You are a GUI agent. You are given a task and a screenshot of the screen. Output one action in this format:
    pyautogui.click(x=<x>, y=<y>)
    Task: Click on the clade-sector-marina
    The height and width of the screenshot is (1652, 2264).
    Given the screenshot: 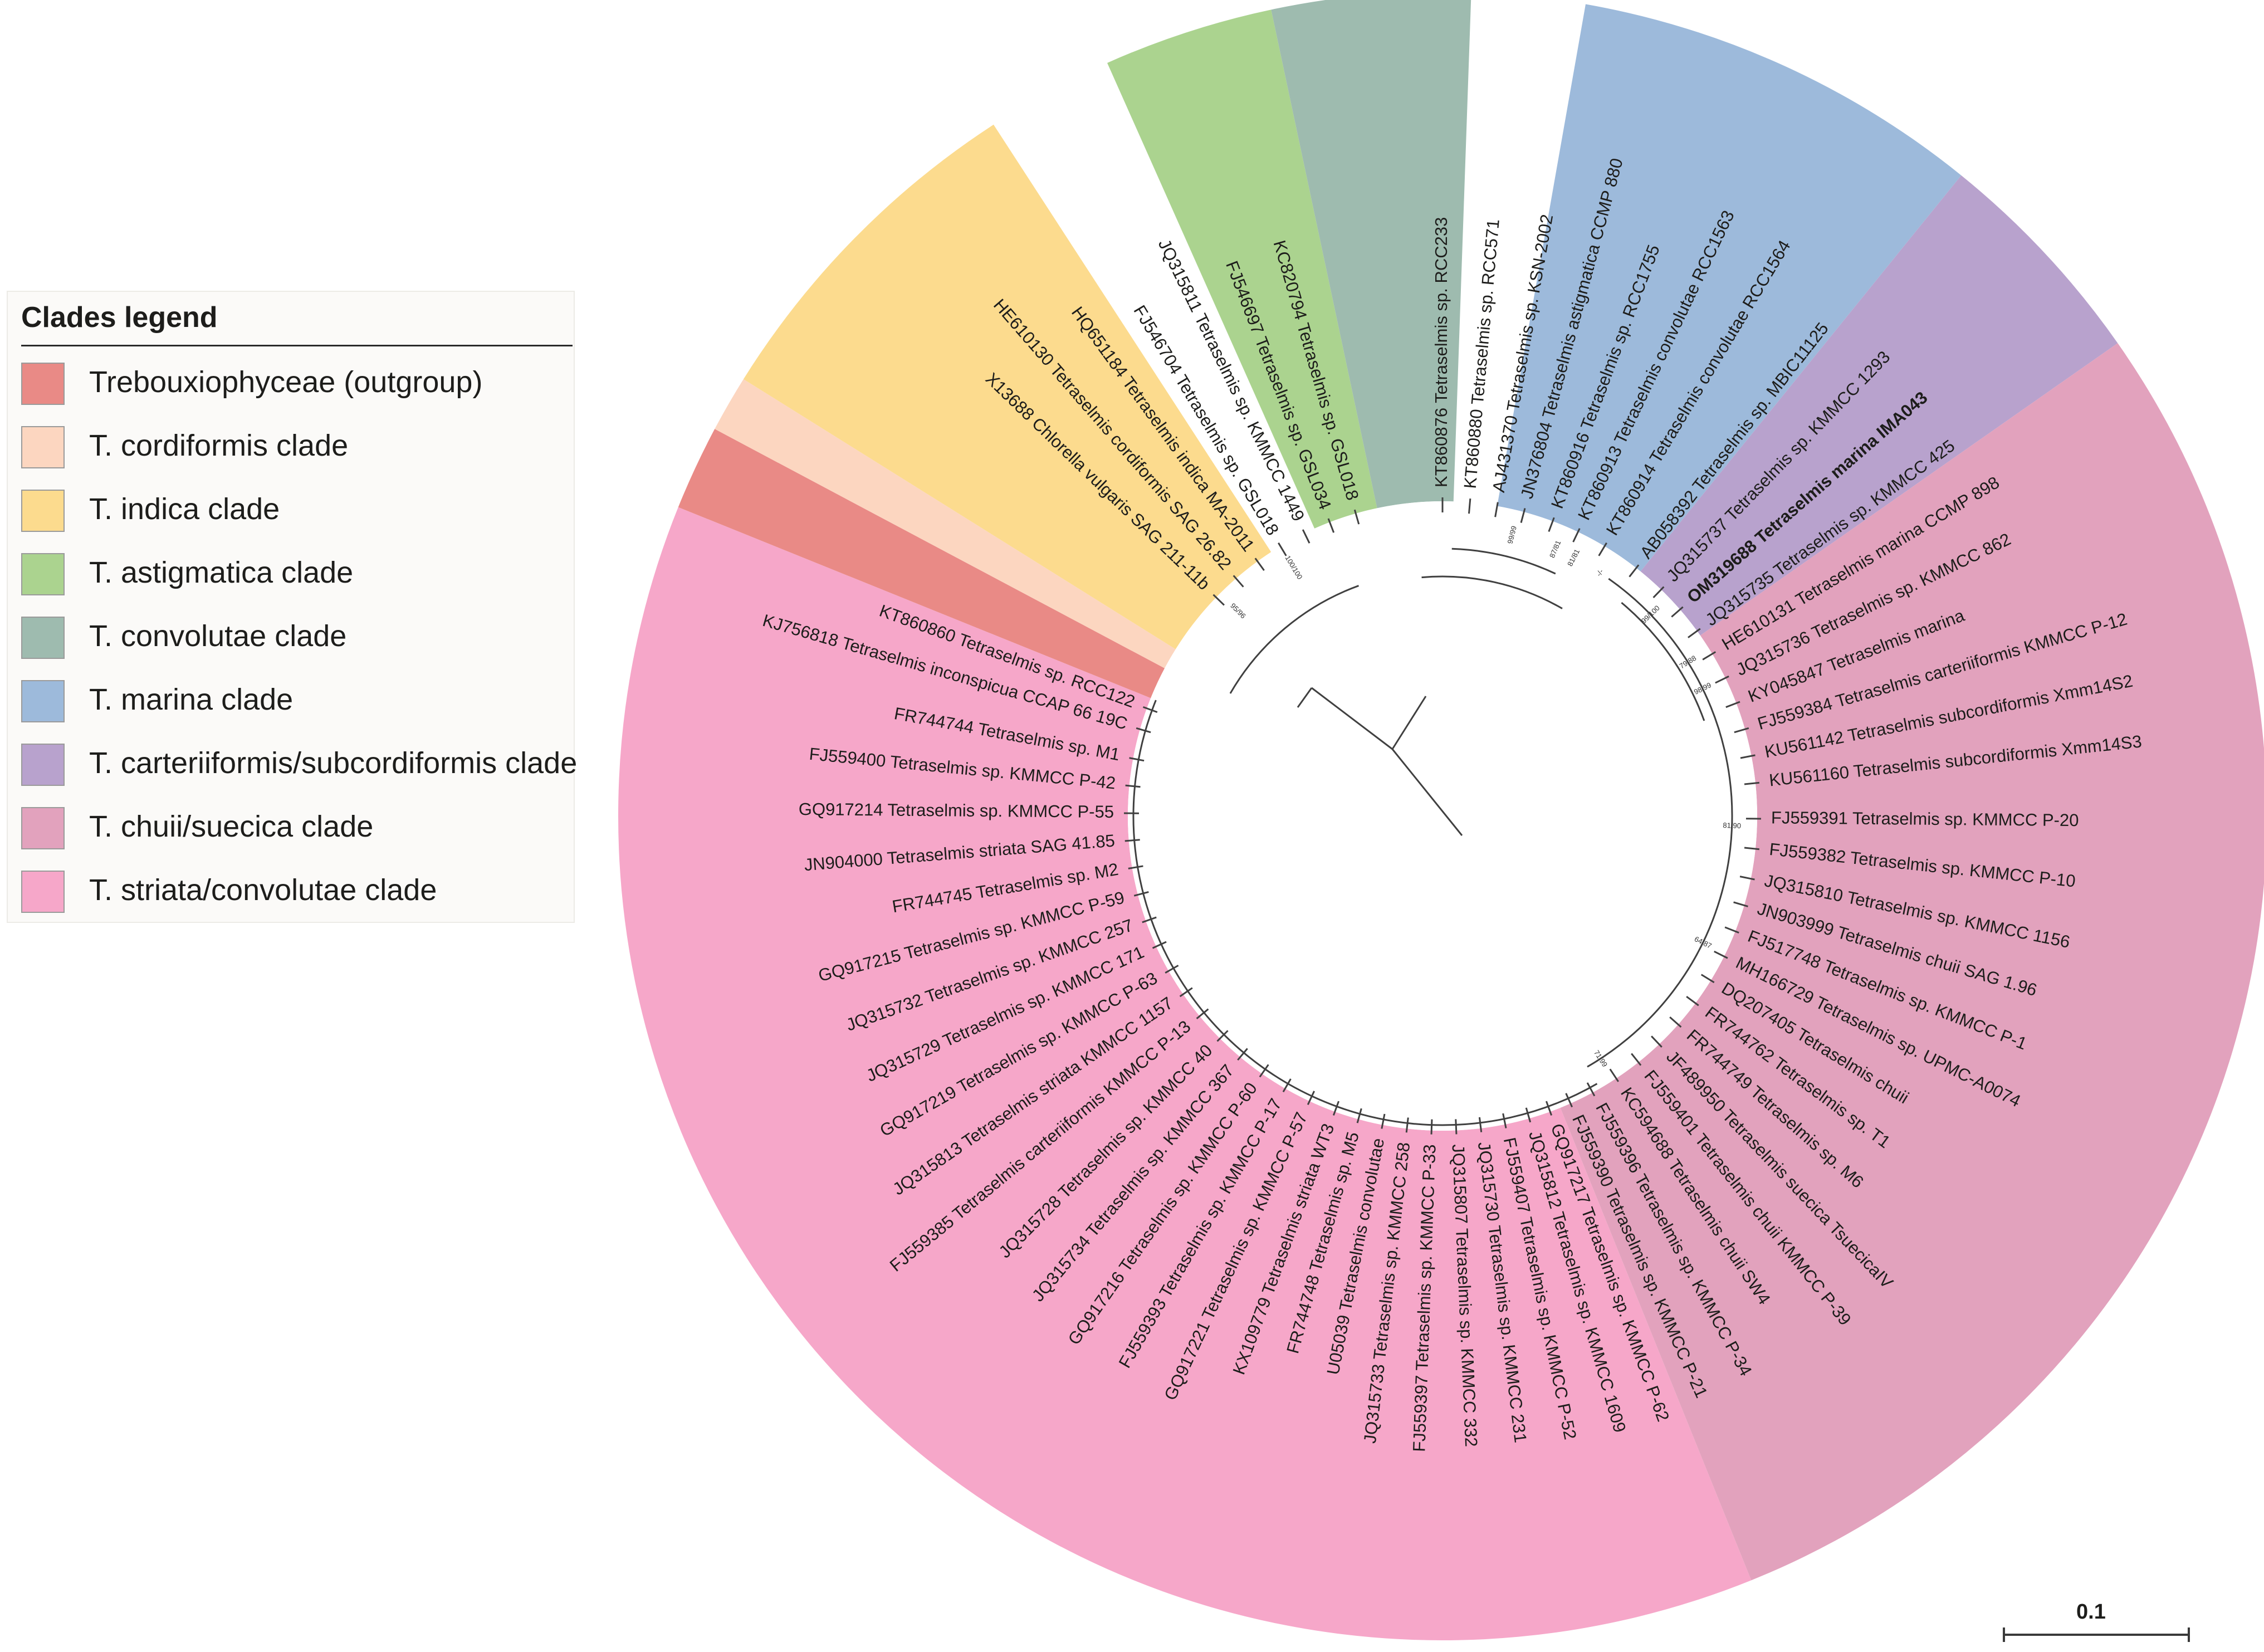 What is the action you would take?
    pyautogui.click(x=1729, y=287)
    